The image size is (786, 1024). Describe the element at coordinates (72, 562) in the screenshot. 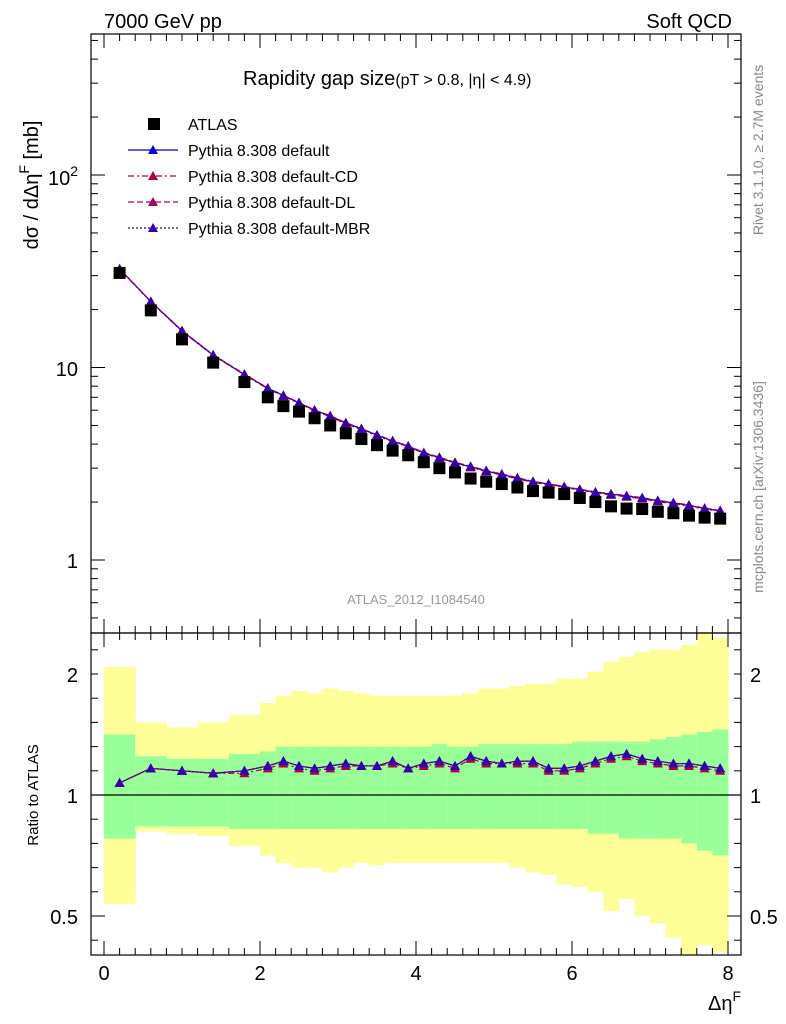

I see `y-tick-label-1: 1` at that location.